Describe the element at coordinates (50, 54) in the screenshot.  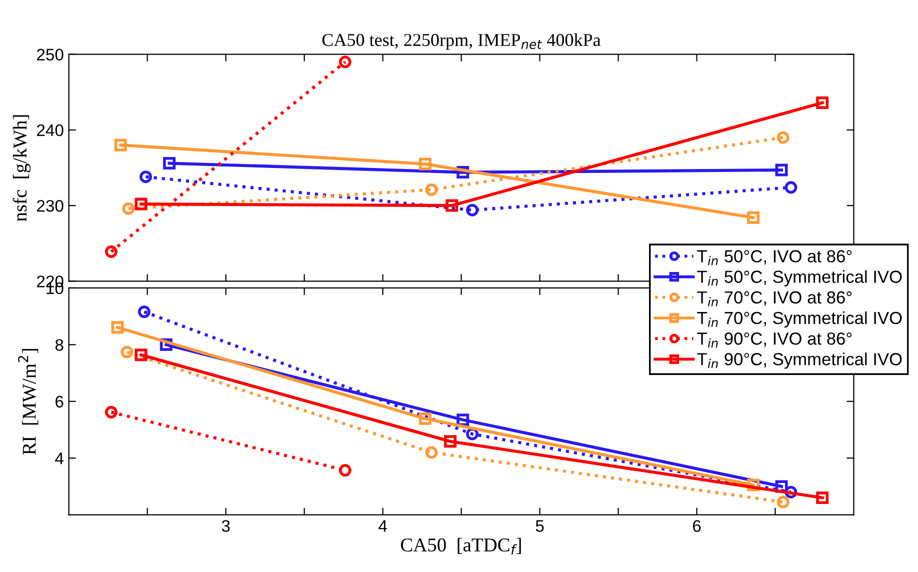
I see `y-tick-label: 250` at that location.